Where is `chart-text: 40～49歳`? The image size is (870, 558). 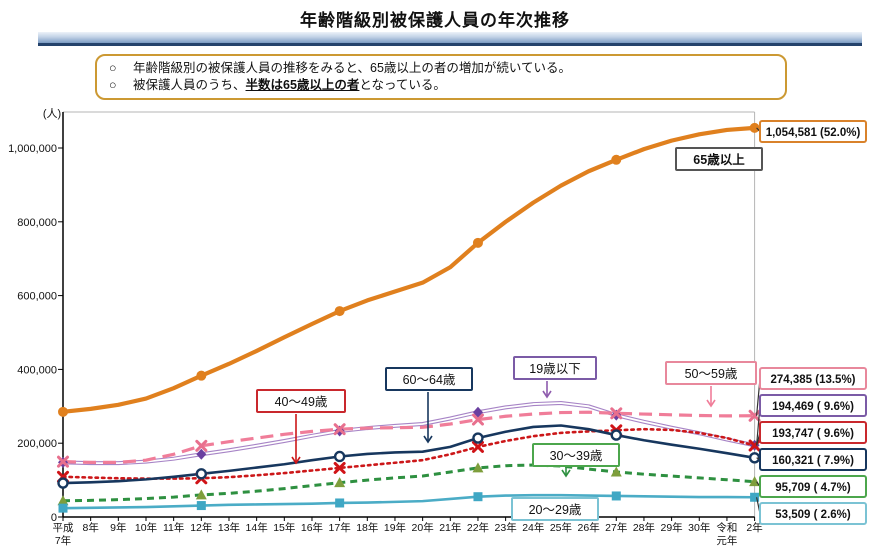
chart-text: 40～49歳 is located at coordinates (301, 402).